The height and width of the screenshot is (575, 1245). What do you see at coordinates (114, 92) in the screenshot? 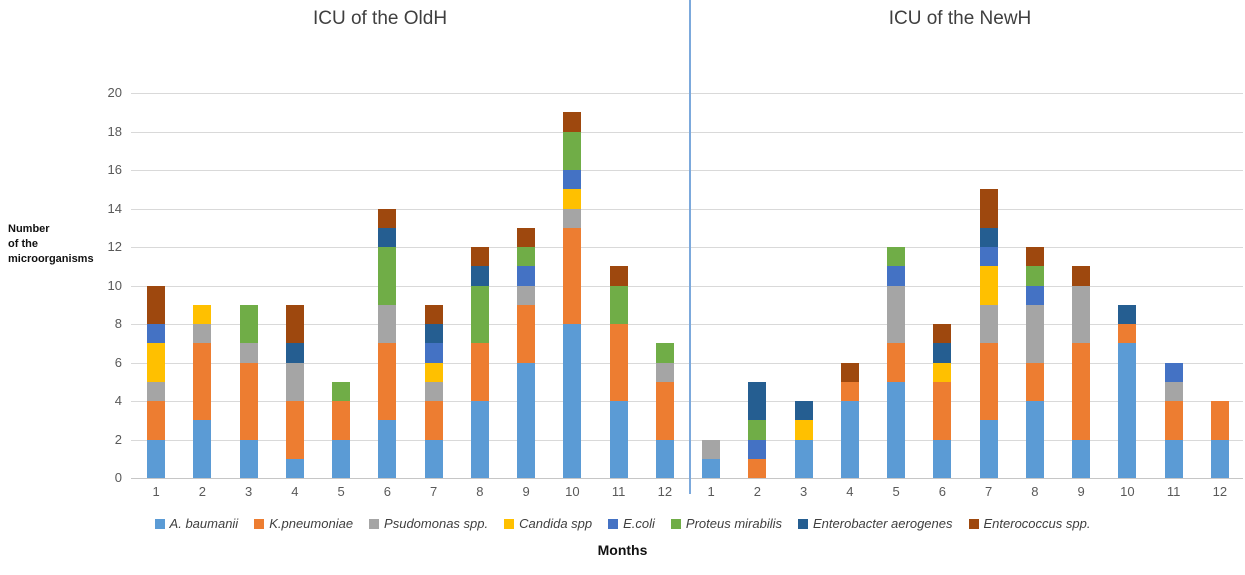
I see `y-tick-label: 20` at bounding box center [114, 92].